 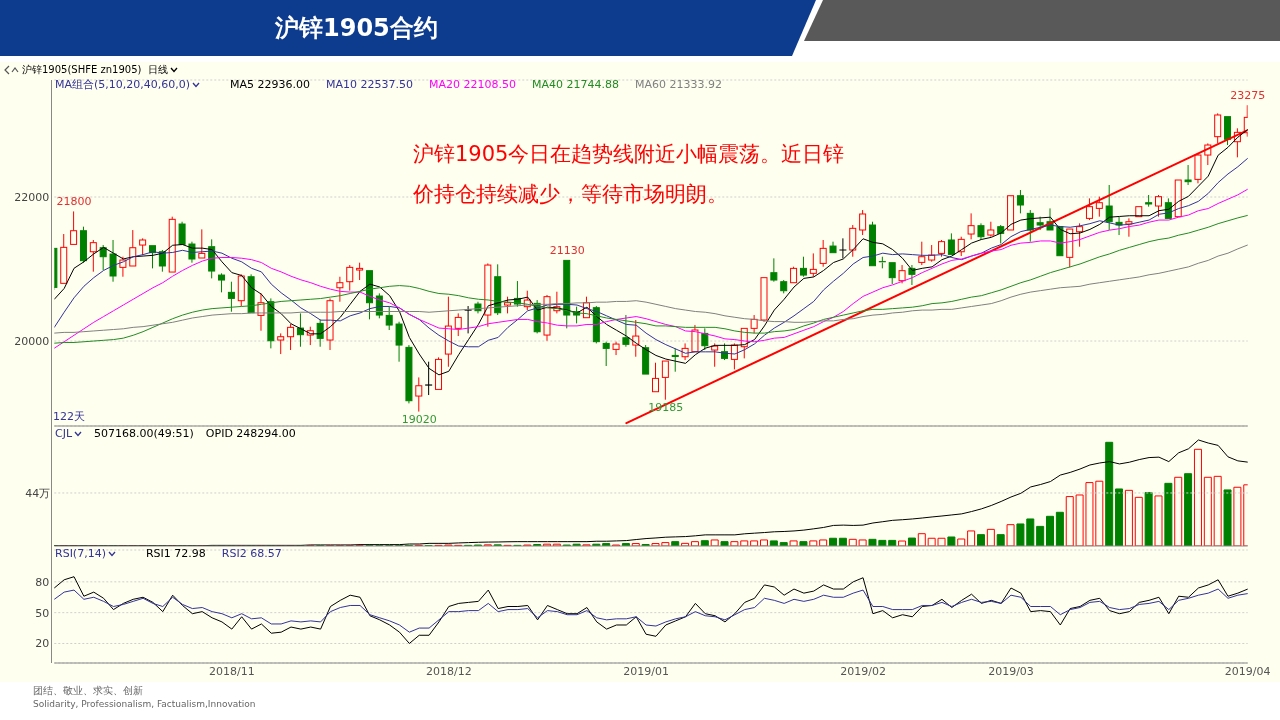 What do you see at coordinates (95, 70) in the screenshot?
I see `chart-subtitle: 沪锌1905(SHFE zn1905) 日线` at bounding box center [95, 70].